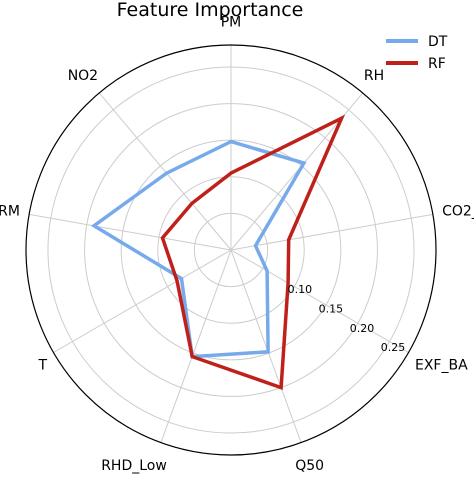 This screenshot has height=481, width=474. What do you see at coordinates (374, 76) in the screenshot?
I see `category-label: RH` at bounding box center [374, 76].